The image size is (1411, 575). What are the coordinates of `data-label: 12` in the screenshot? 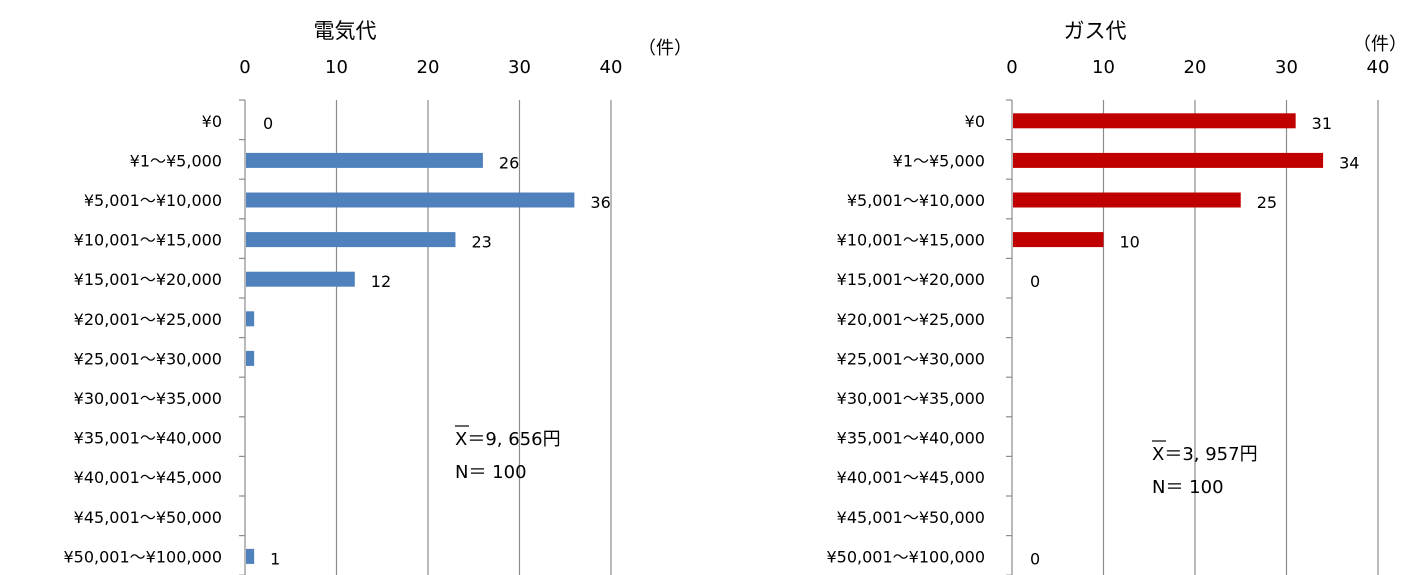 It's located at (381, 281).